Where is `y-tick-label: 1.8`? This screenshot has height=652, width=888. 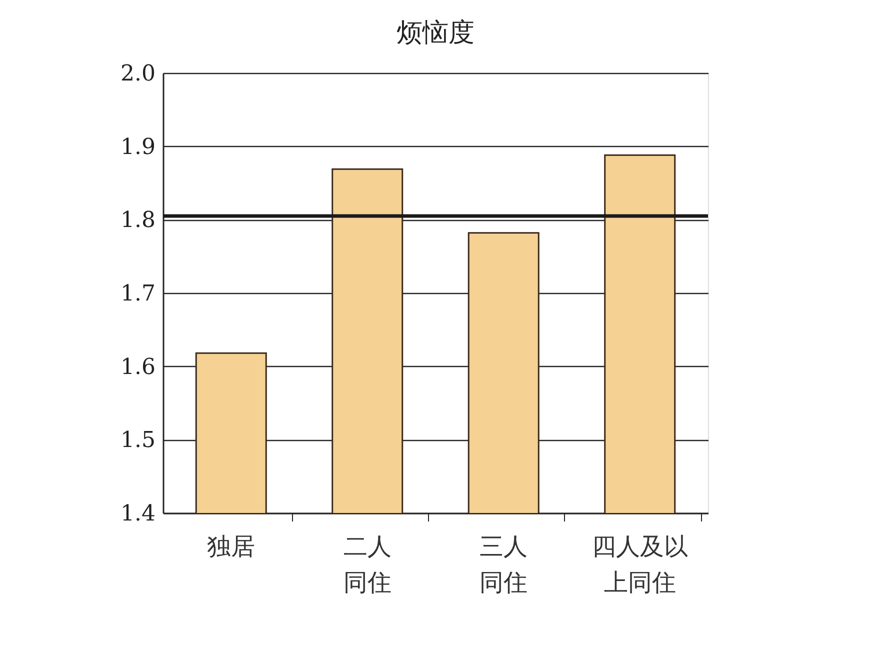 y-tick-label: 1.8 is located at coordinates (138, 221).